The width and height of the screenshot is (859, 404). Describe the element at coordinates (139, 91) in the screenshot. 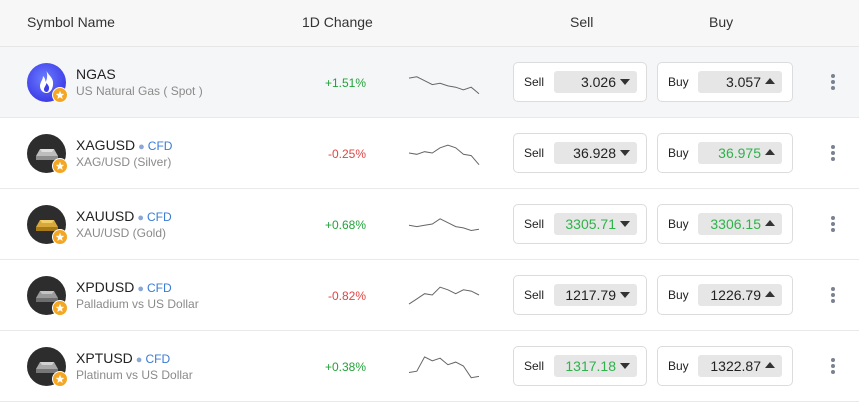

I see `instrument-name: US Natural Gas ( Spot )` at that location.